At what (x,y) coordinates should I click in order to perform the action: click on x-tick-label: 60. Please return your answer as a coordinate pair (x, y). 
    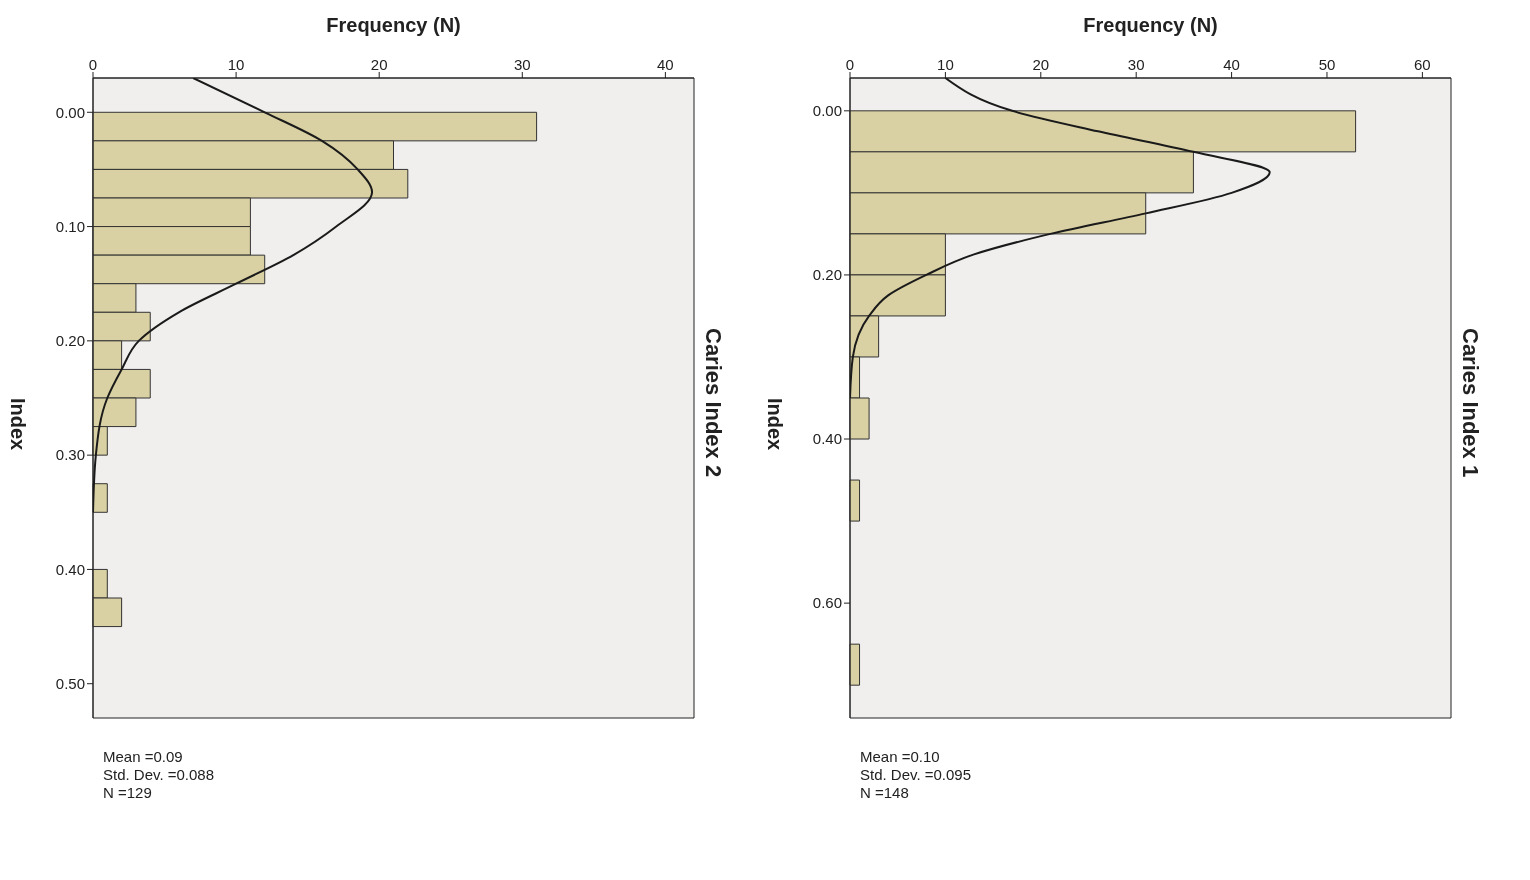
    Looking at the image, I should click on (1422, 64).